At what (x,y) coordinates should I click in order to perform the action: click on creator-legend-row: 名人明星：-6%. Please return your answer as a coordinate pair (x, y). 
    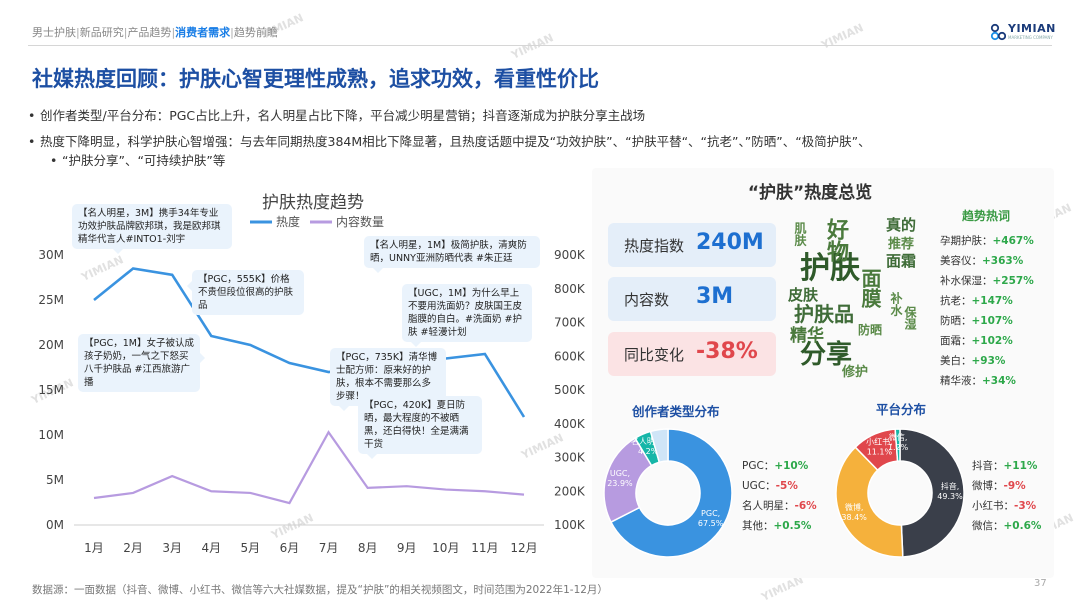
    Looking at the image, I should click on (779, 506).